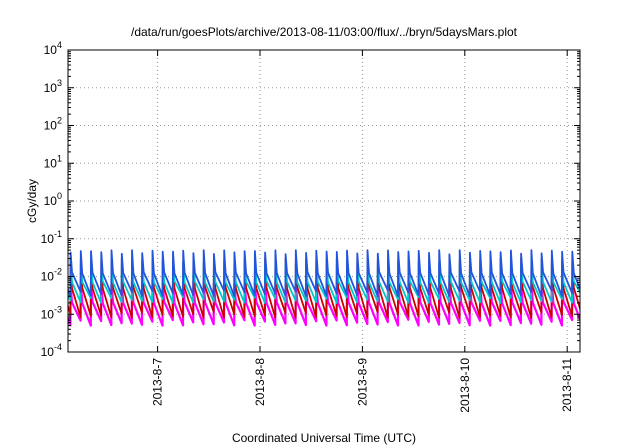 This screenshot has height=448, width=640. I want to click on y-tick-exponent: 4, so click(59, 45).